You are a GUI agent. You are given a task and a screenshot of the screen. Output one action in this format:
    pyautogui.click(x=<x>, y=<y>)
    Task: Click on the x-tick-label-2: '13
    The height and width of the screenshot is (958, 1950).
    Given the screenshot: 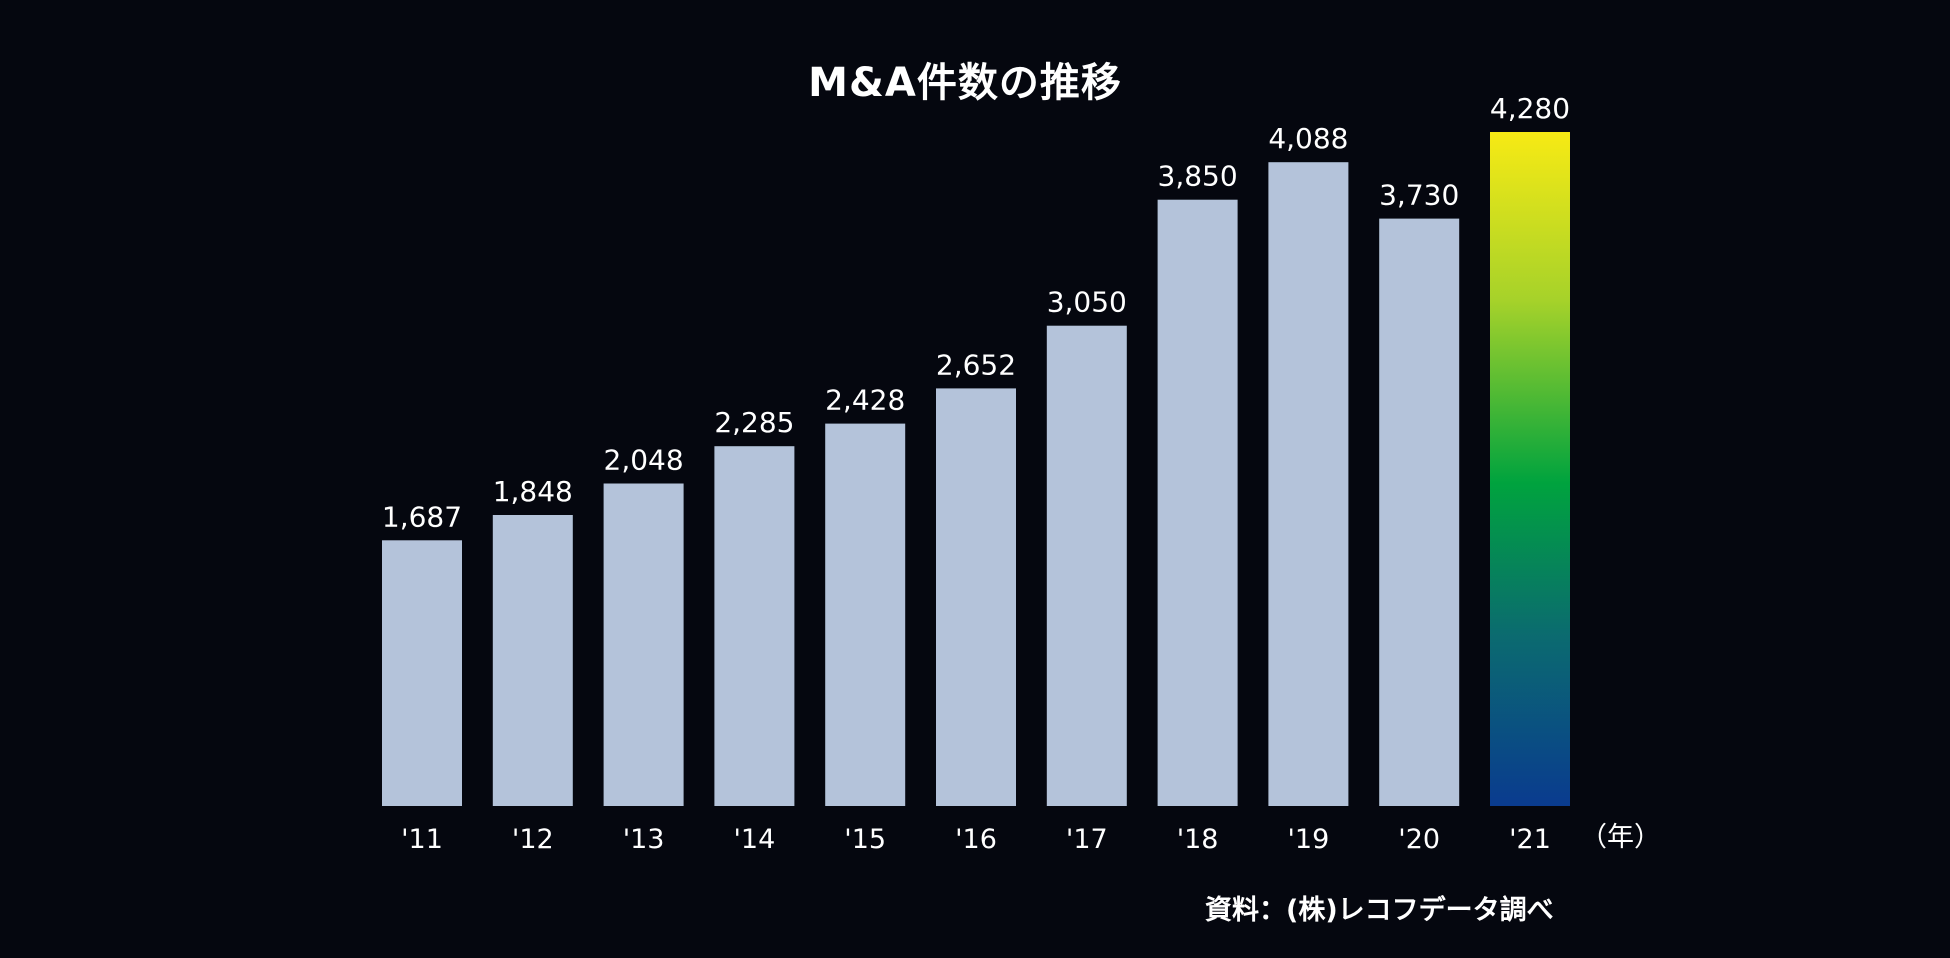 What is the action you would take?
    pyautogui.click(x=644, y=839)
    